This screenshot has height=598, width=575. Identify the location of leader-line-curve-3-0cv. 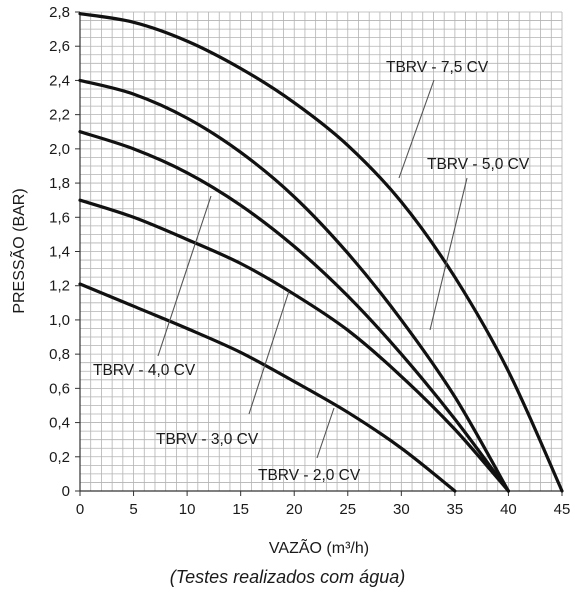
(269, 352).